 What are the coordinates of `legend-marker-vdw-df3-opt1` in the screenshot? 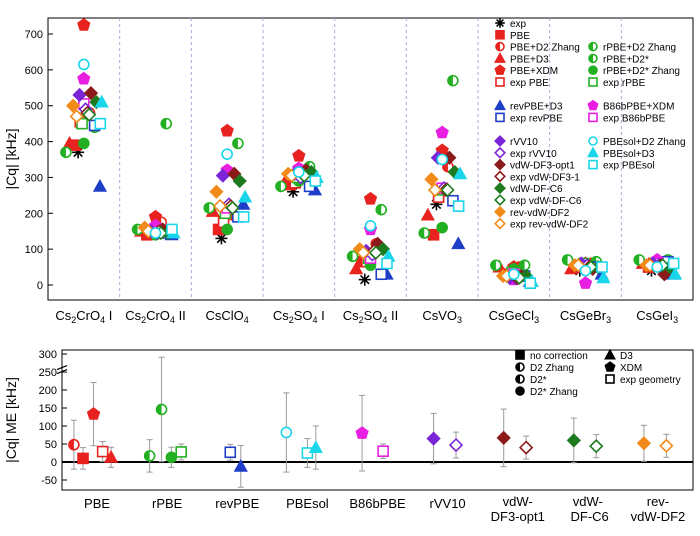 It's located at (500, 164).